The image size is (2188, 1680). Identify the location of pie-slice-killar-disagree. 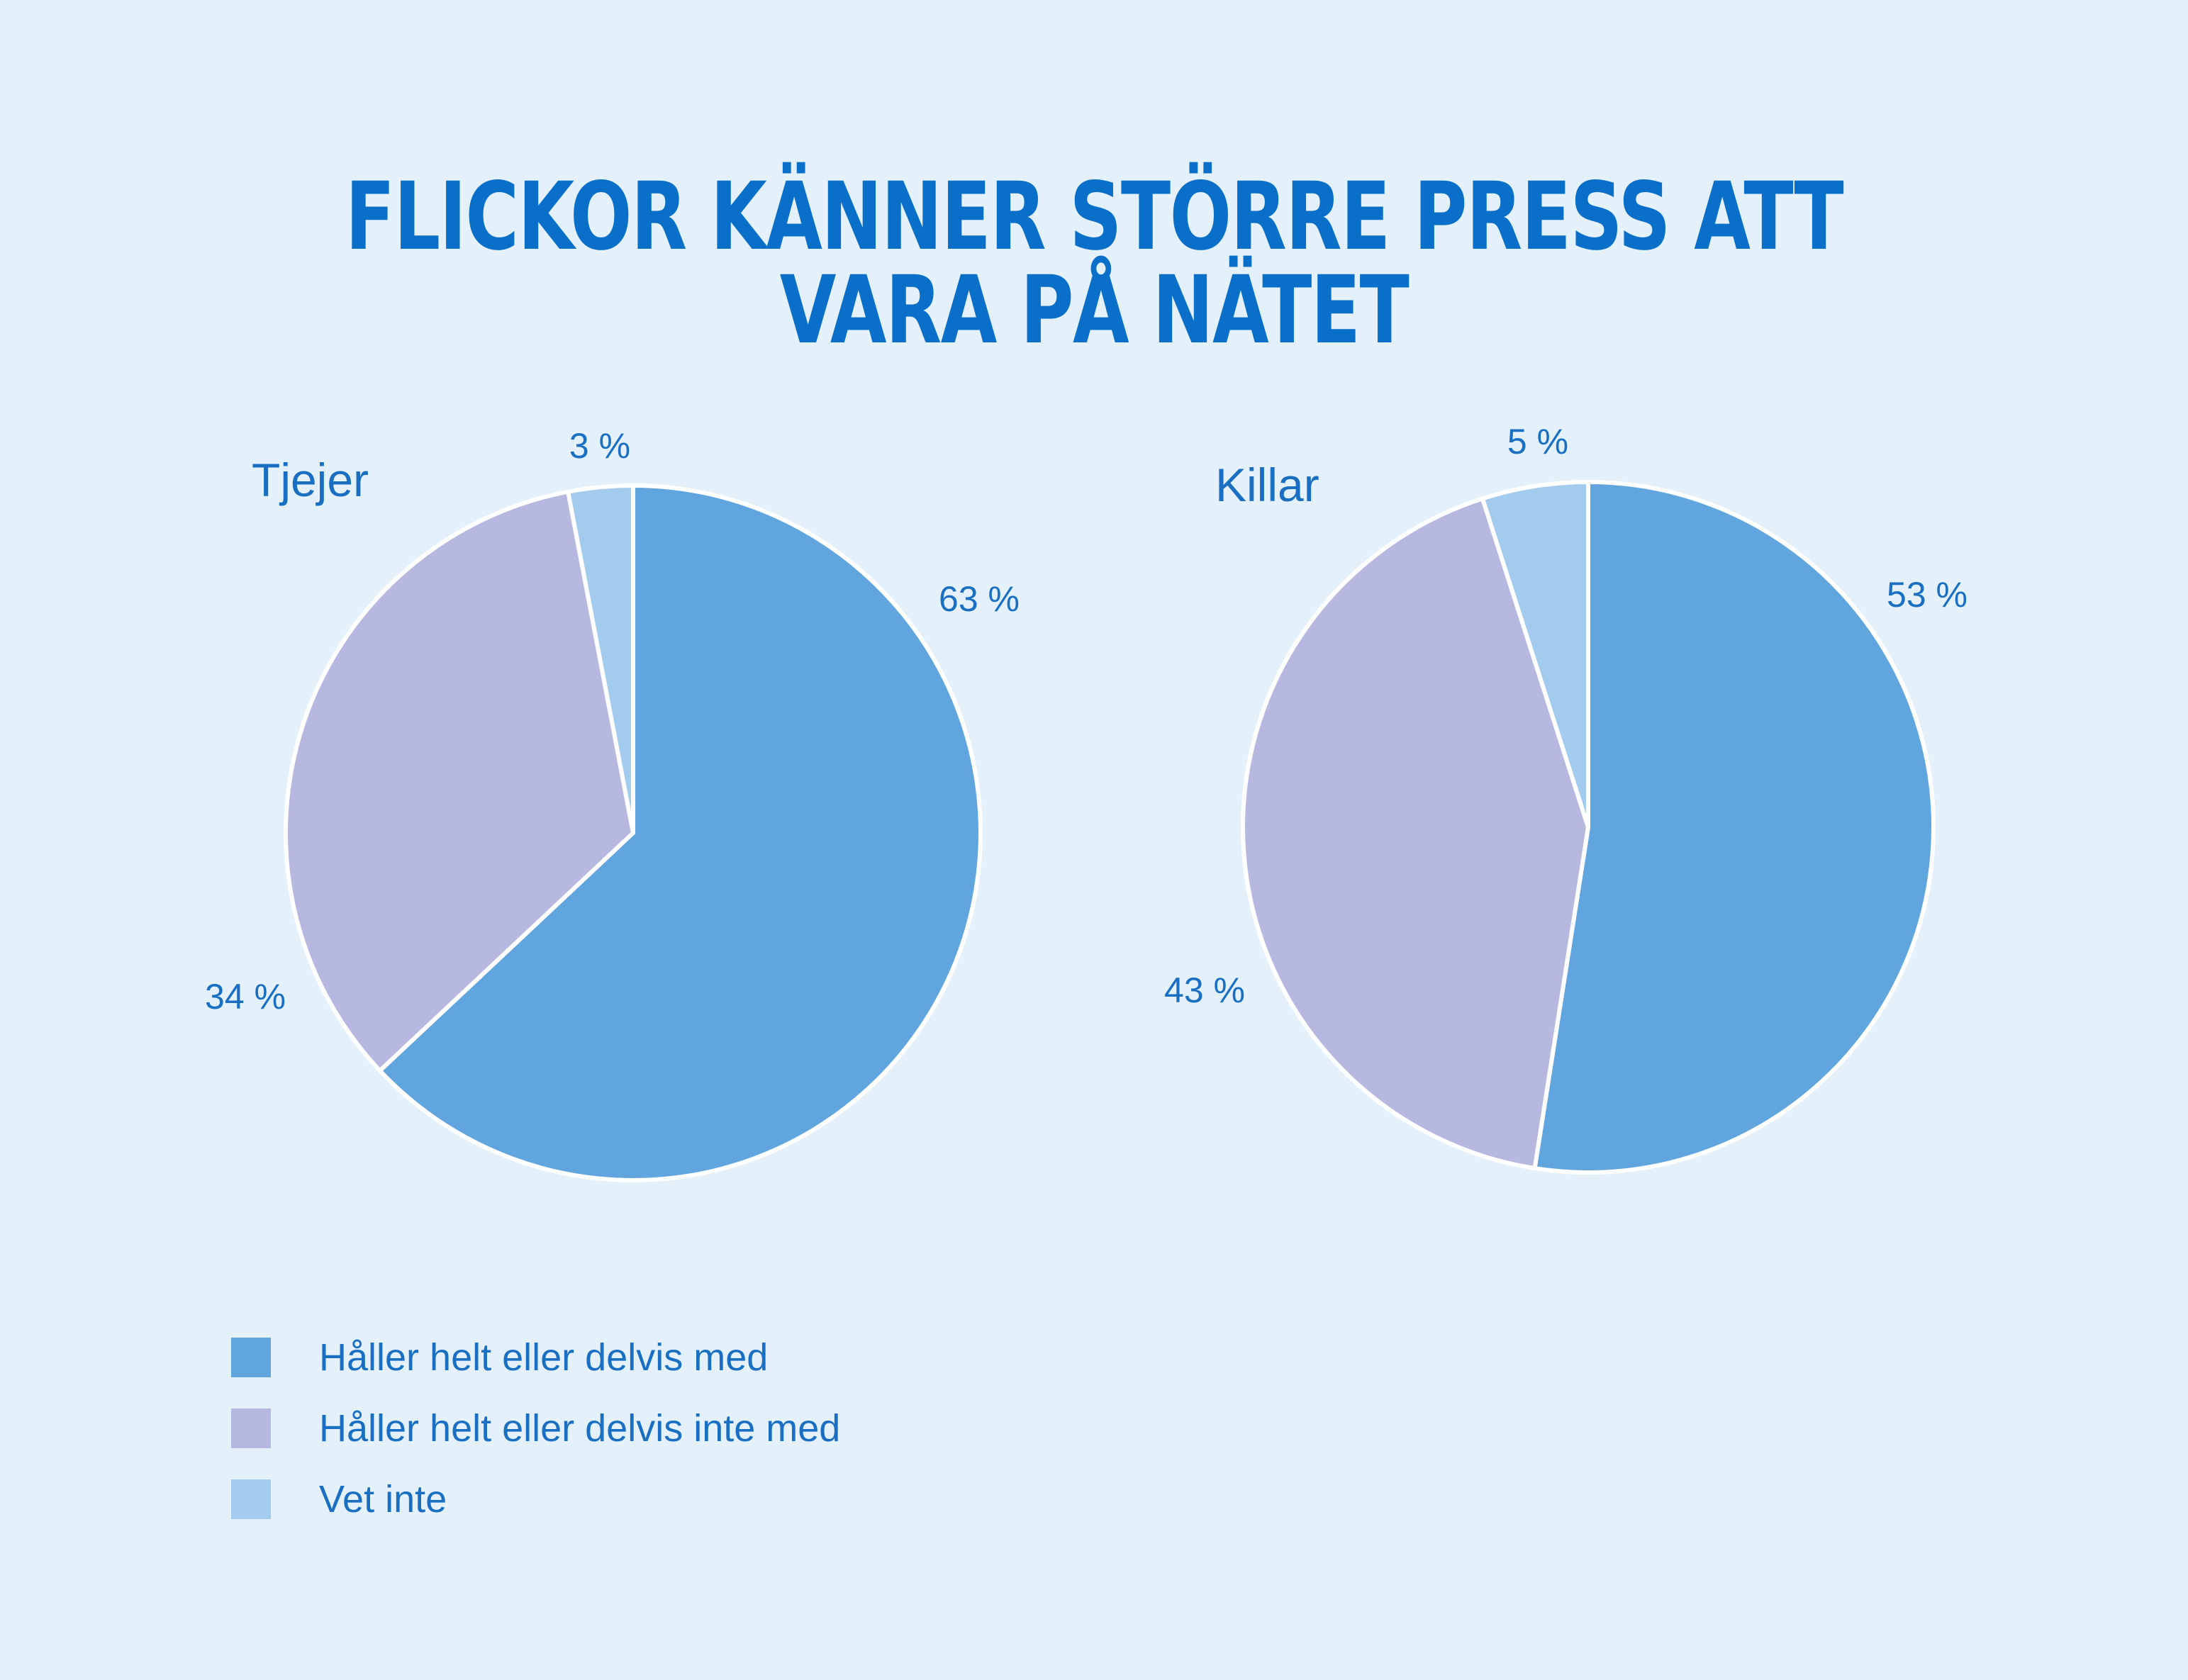
(1415, 833).